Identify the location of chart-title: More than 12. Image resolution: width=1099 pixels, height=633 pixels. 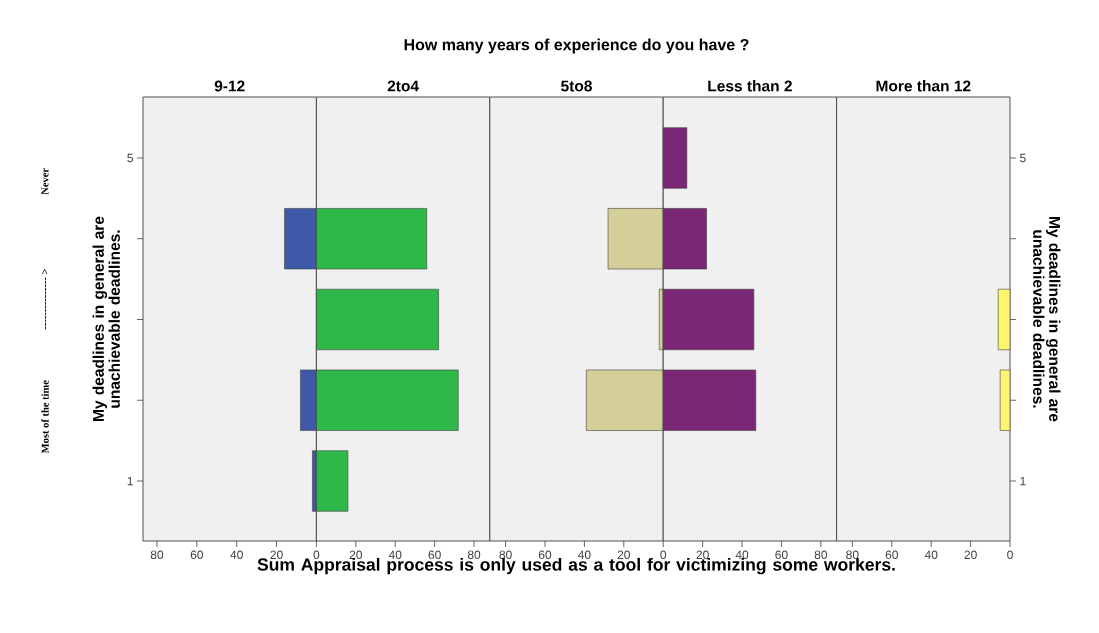
(923, 86).